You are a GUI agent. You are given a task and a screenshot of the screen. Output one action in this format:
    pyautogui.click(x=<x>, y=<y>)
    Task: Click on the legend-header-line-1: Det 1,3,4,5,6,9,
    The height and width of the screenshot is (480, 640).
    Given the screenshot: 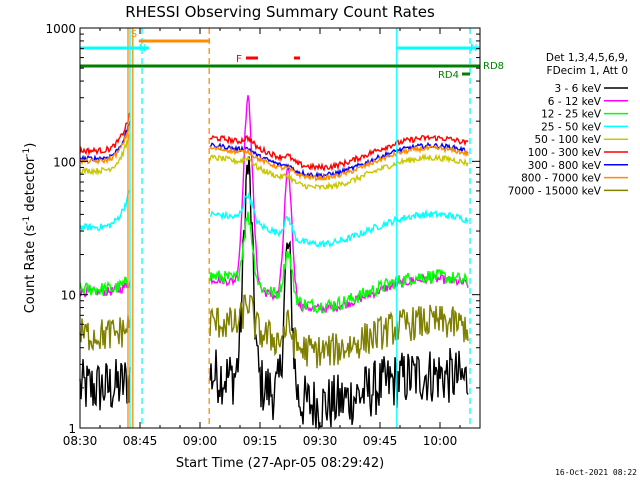 What is the action you would take?
    pyautogui.click(x=587, y=58)
    